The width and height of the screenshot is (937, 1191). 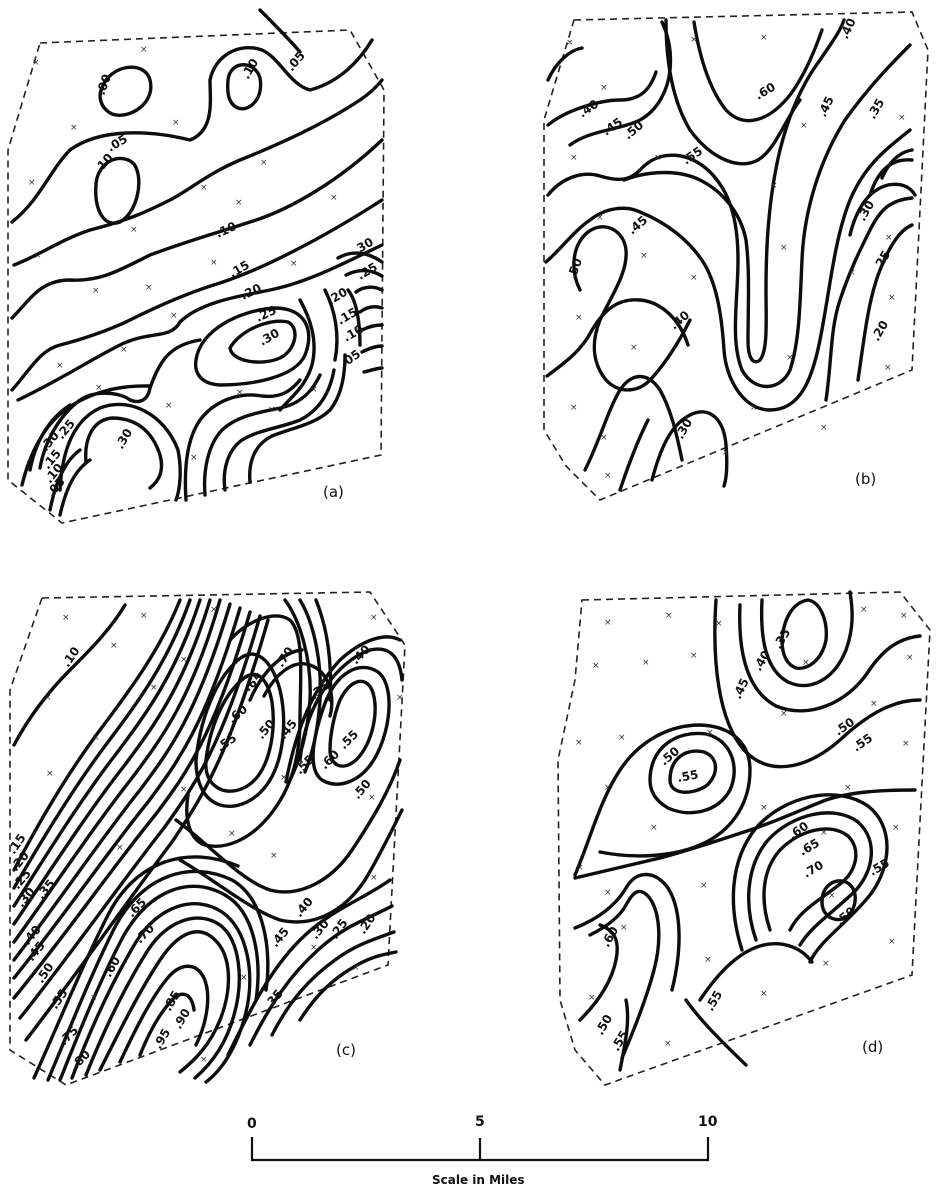 I want to click on contour-label: .30, so click(x=123, y=438).